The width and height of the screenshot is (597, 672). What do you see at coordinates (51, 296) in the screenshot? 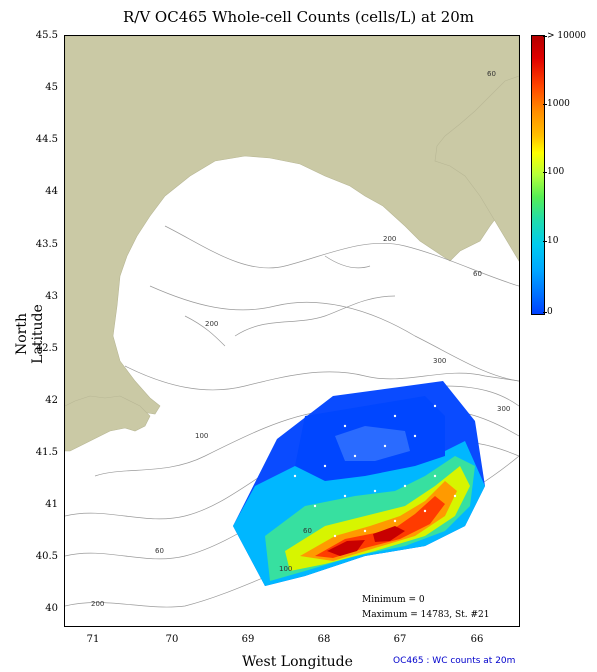
I see `y-tick-label: 43` at bounding box center [51, 296].